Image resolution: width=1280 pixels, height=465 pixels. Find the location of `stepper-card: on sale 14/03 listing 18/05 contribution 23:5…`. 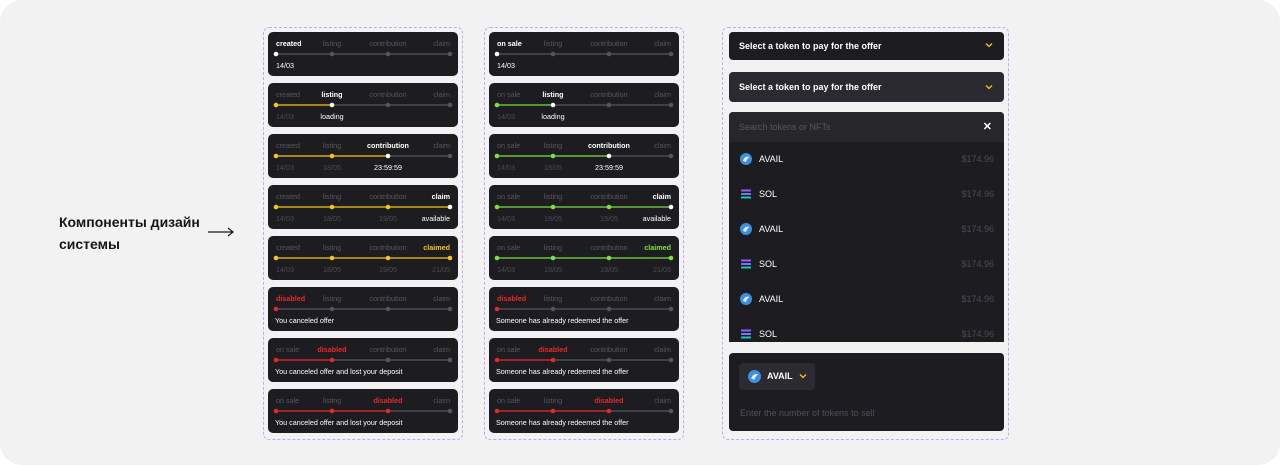

stepper-card: on sale 14/03 listing 18/05 contribution 23:5… is located at coordinates (584, 156).